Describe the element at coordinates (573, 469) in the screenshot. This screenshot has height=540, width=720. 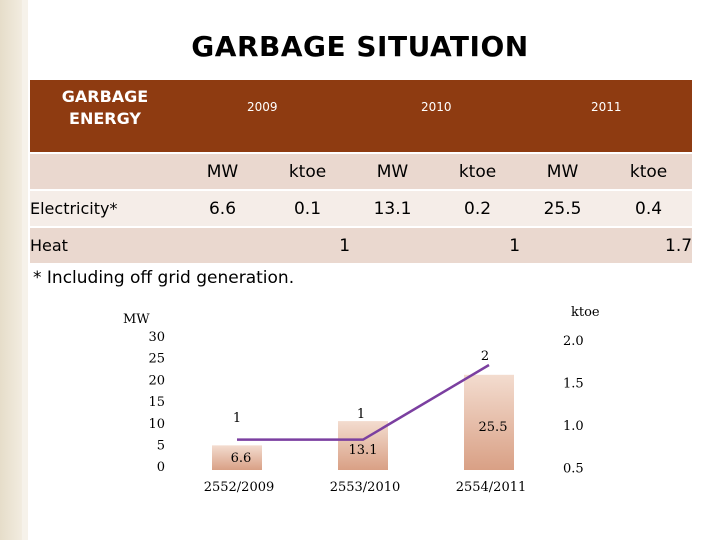
I see `right-tick-label: 0.5` at that location.